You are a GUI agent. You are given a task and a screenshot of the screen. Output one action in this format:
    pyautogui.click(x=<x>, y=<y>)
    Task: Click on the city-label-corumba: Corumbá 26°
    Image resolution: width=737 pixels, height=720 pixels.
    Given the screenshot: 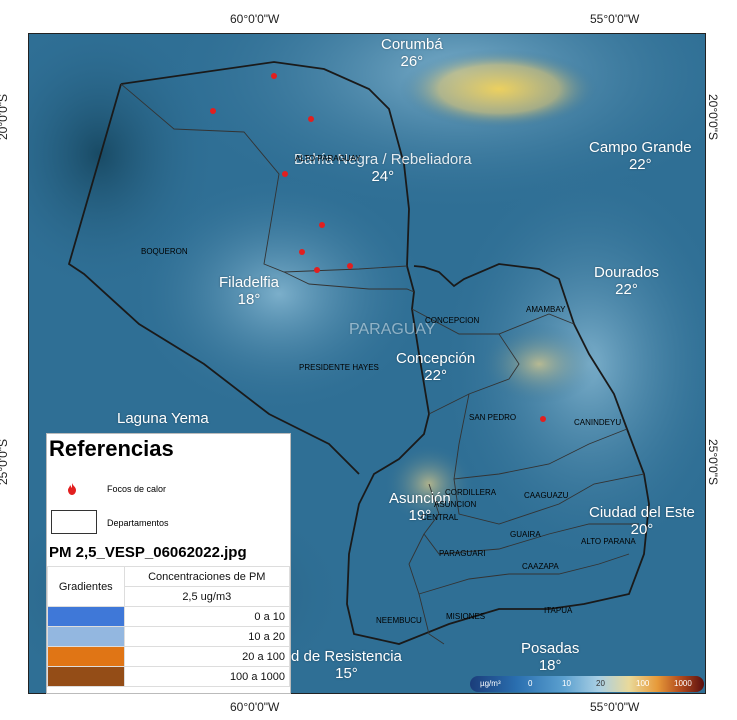 What is the action you would take?
    pyautogui.click(x=412, y=53)
    